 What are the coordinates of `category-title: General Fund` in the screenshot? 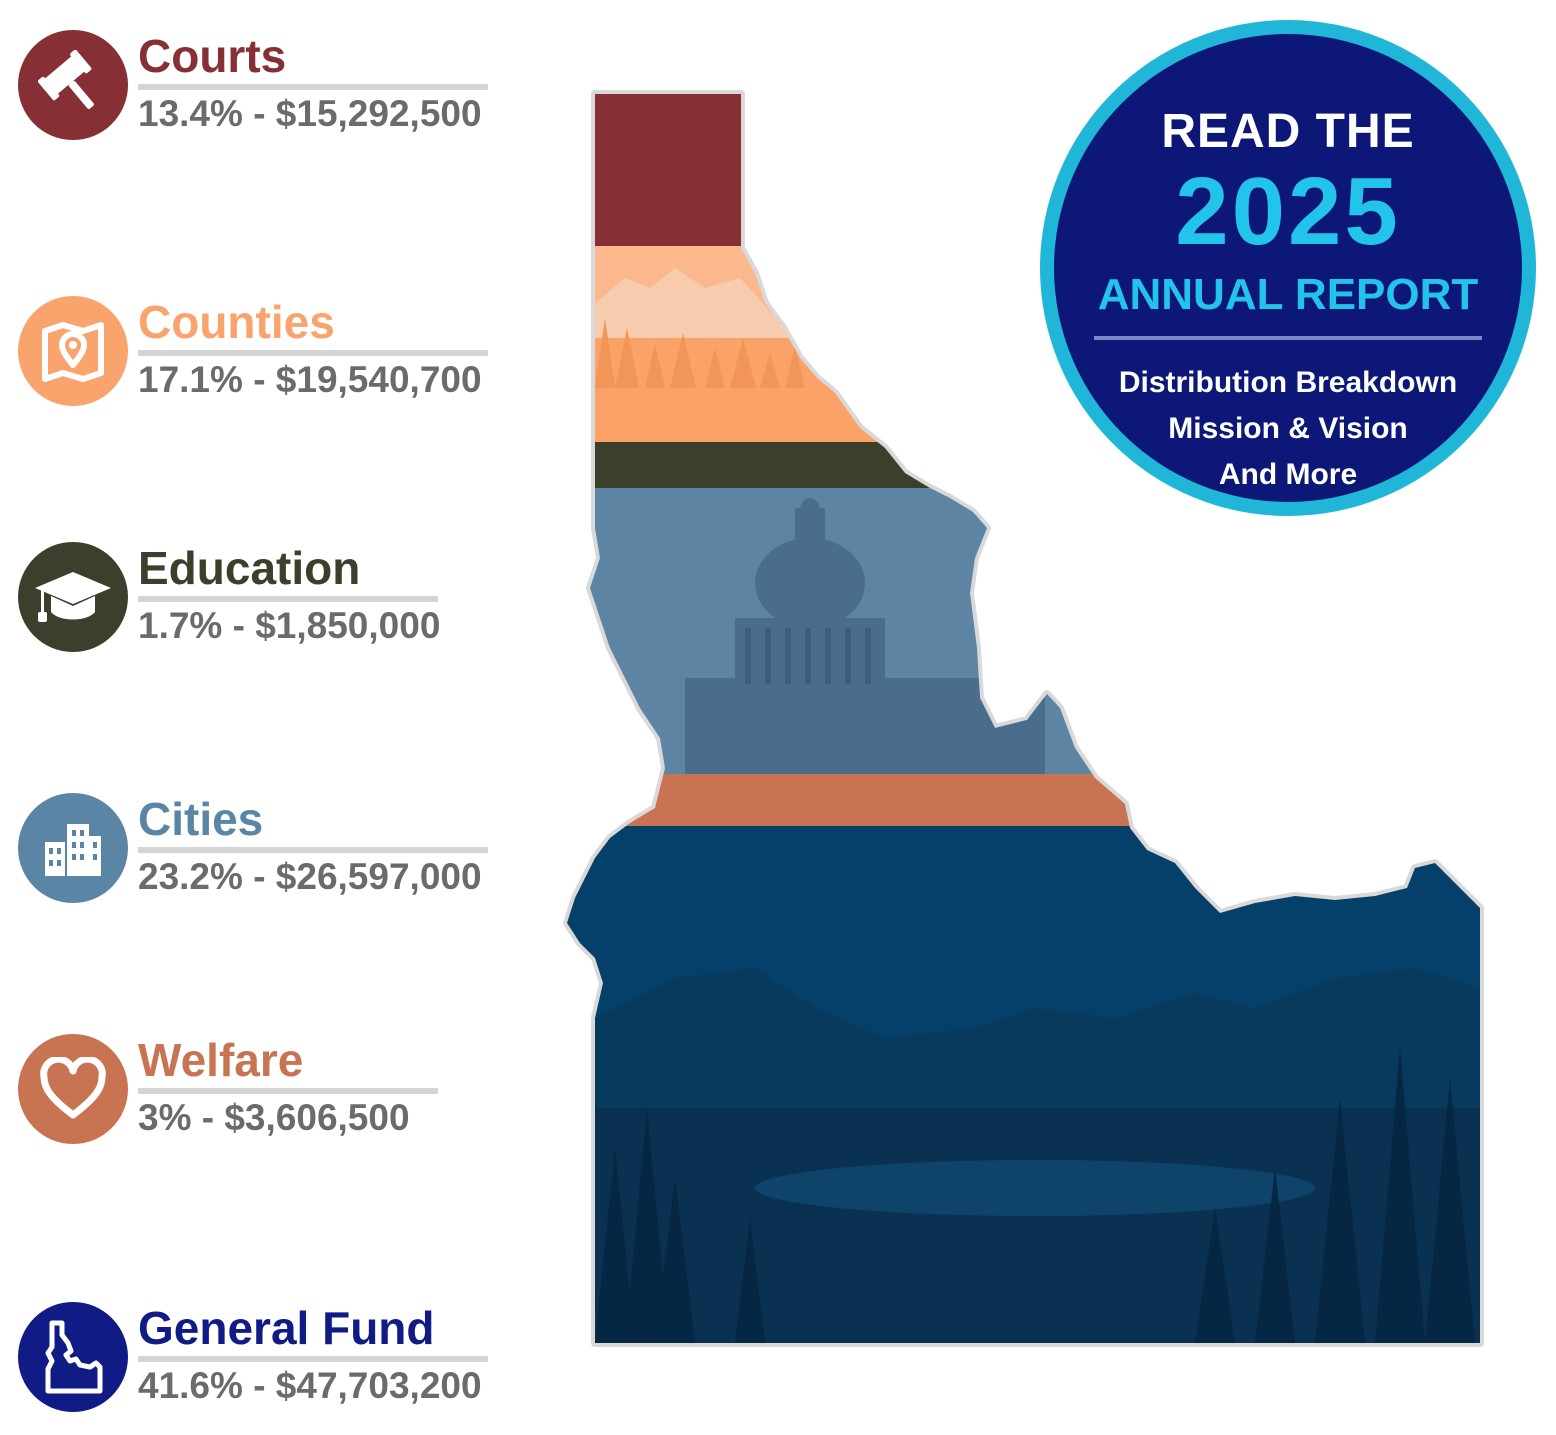 It's located at (286, 1328).